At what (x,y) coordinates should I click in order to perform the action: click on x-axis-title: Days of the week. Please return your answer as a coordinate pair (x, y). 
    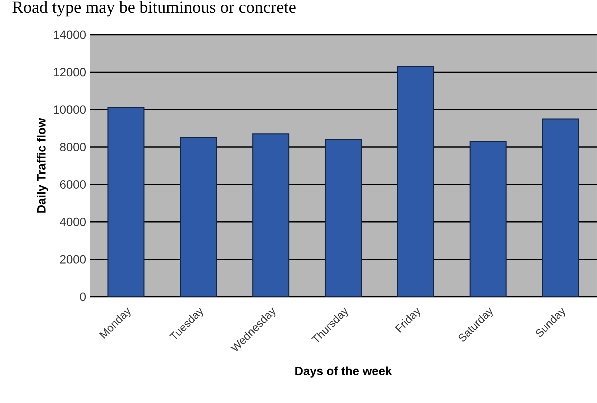
    Looking at the image, I should click on (344, 372).